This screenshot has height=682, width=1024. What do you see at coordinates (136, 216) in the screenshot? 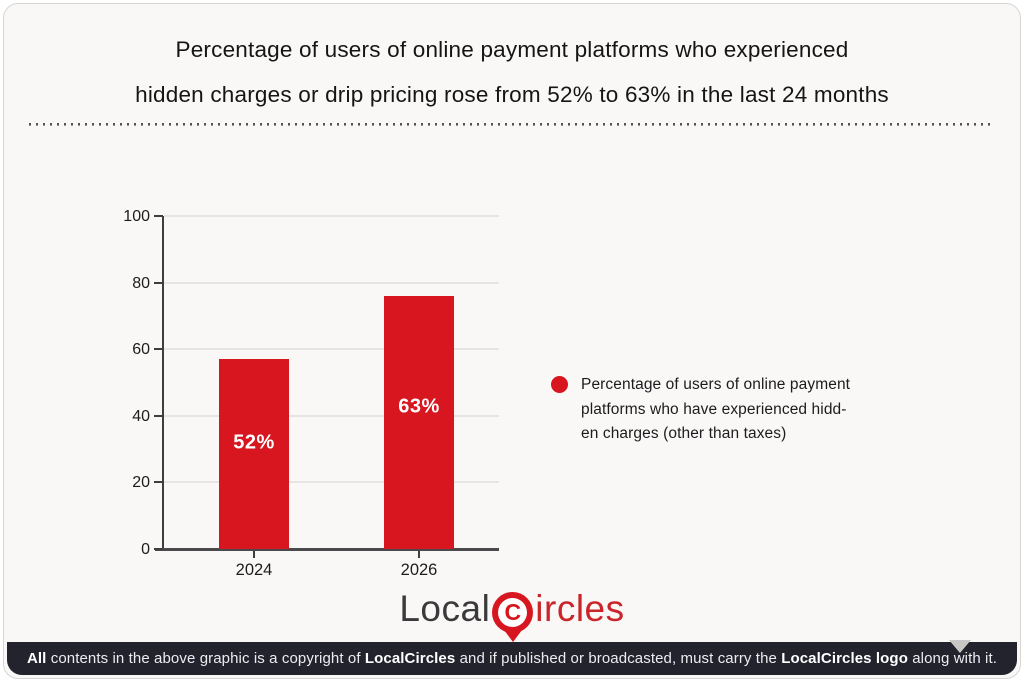
I see `y-axis-label-100: 100` at bounding box center [136, 216].